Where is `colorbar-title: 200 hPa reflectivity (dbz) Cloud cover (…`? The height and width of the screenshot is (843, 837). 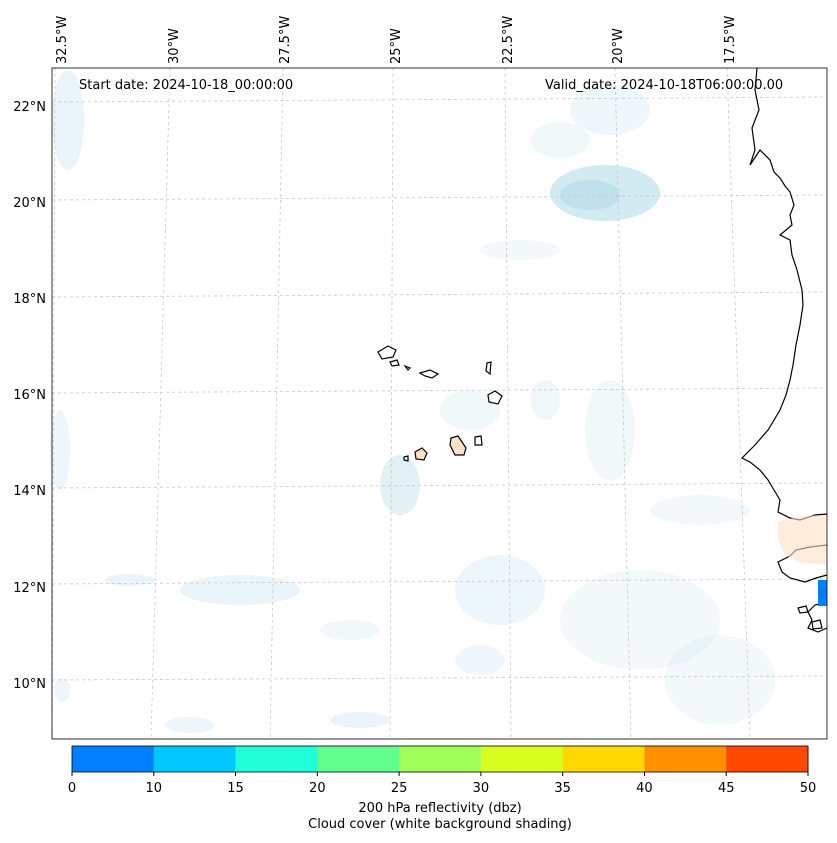
colorbar-title: 200 hPa reflectivity (dbz) Cloud cover (… is located at coordinates (440, 817).